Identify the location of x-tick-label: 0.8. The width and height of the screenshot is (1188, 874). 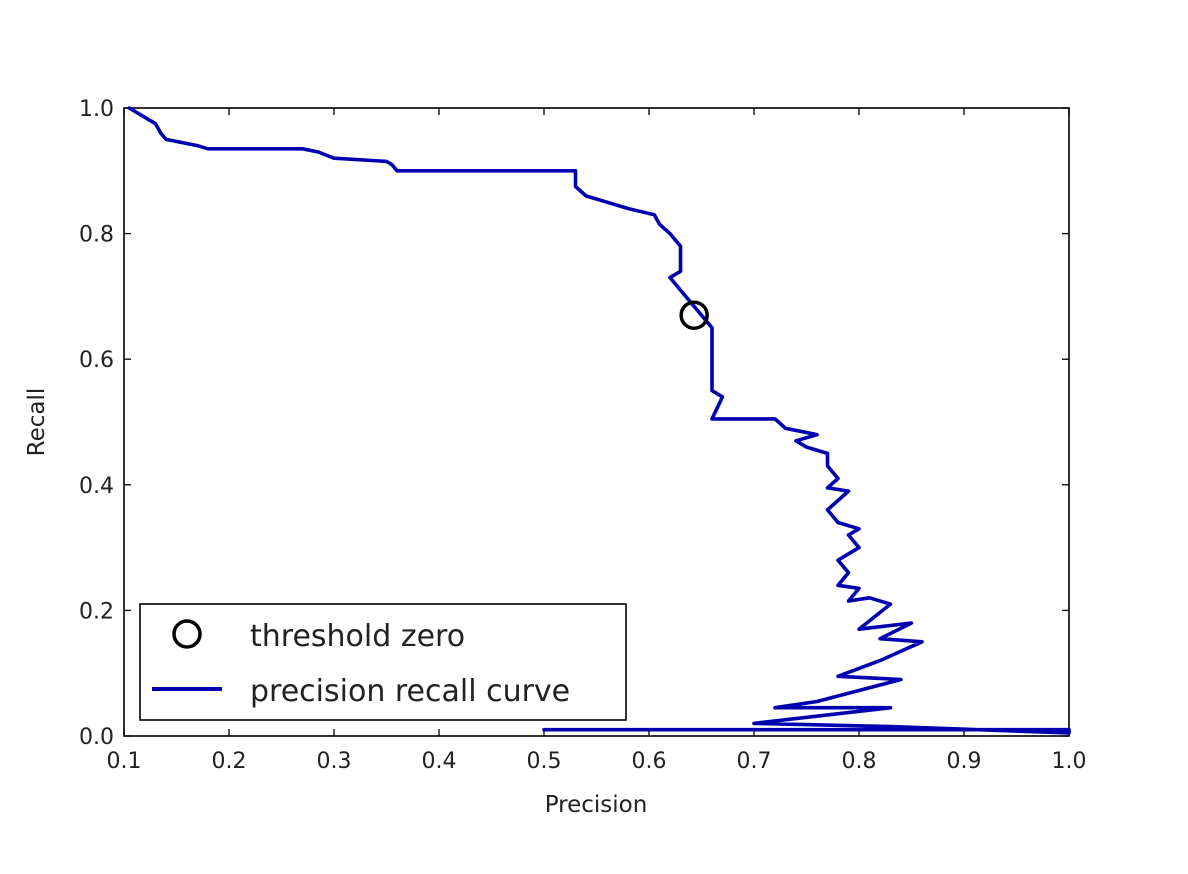
(859, 761).